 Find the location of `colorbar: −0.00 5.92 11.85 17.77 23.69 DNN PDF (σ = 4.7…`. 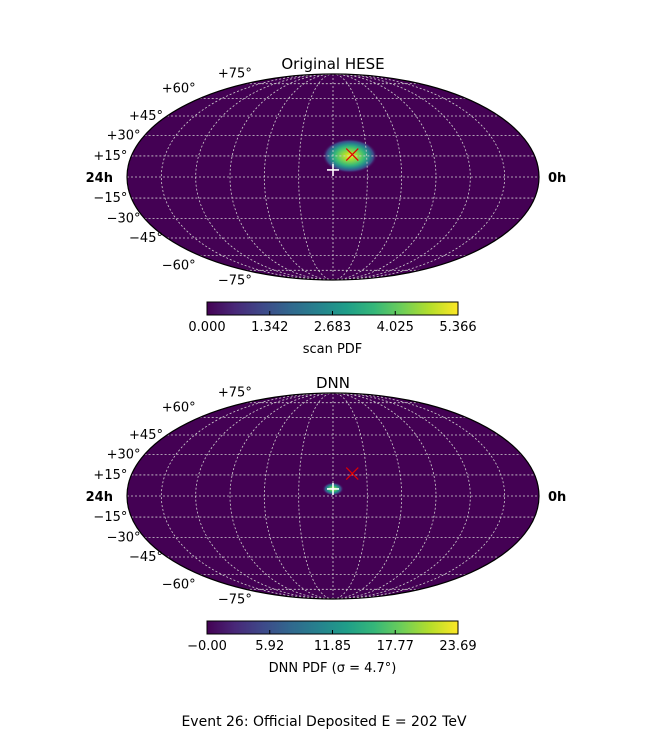

colorbar: −0.00 5.92 11.85 17.77 23.69 DNN PDF (σ = 4.7… is located at coordinates (332, 648).